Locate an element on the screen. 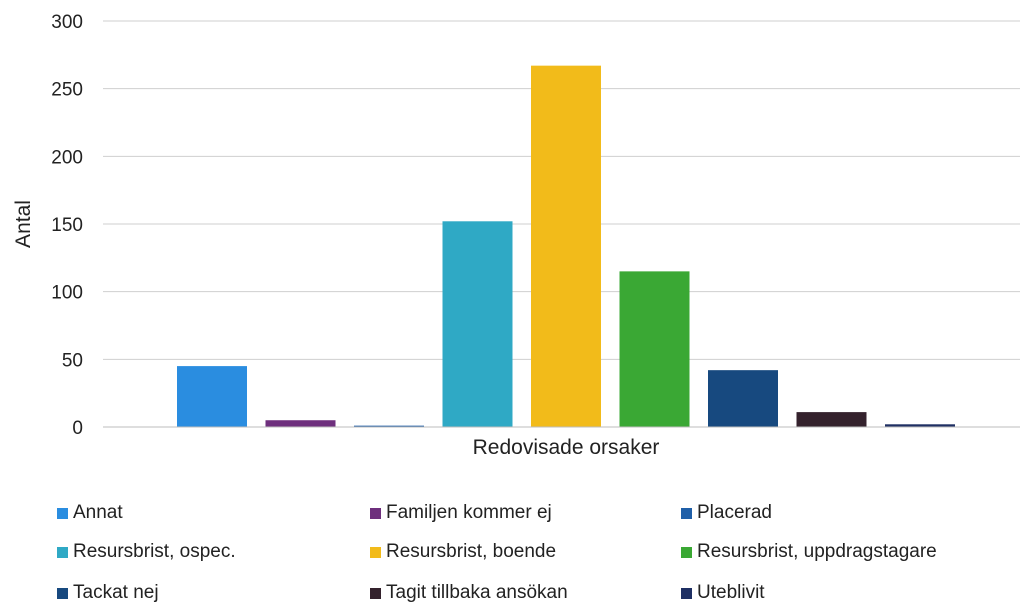  bar-uteblivit is located at coordinates (920, 425).